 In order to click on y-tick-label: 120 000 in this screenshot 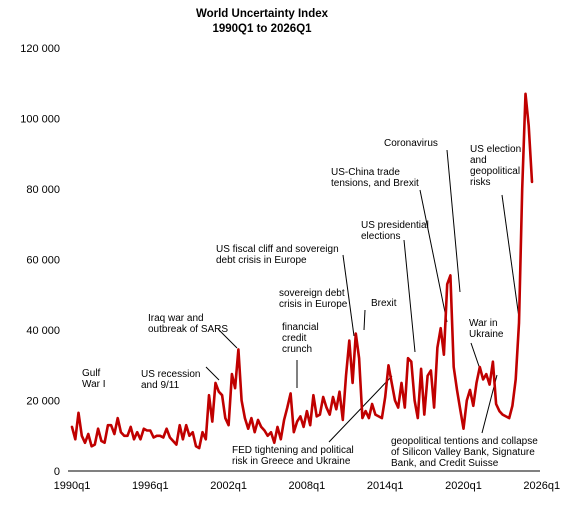, I will do `click(40, 49)`.